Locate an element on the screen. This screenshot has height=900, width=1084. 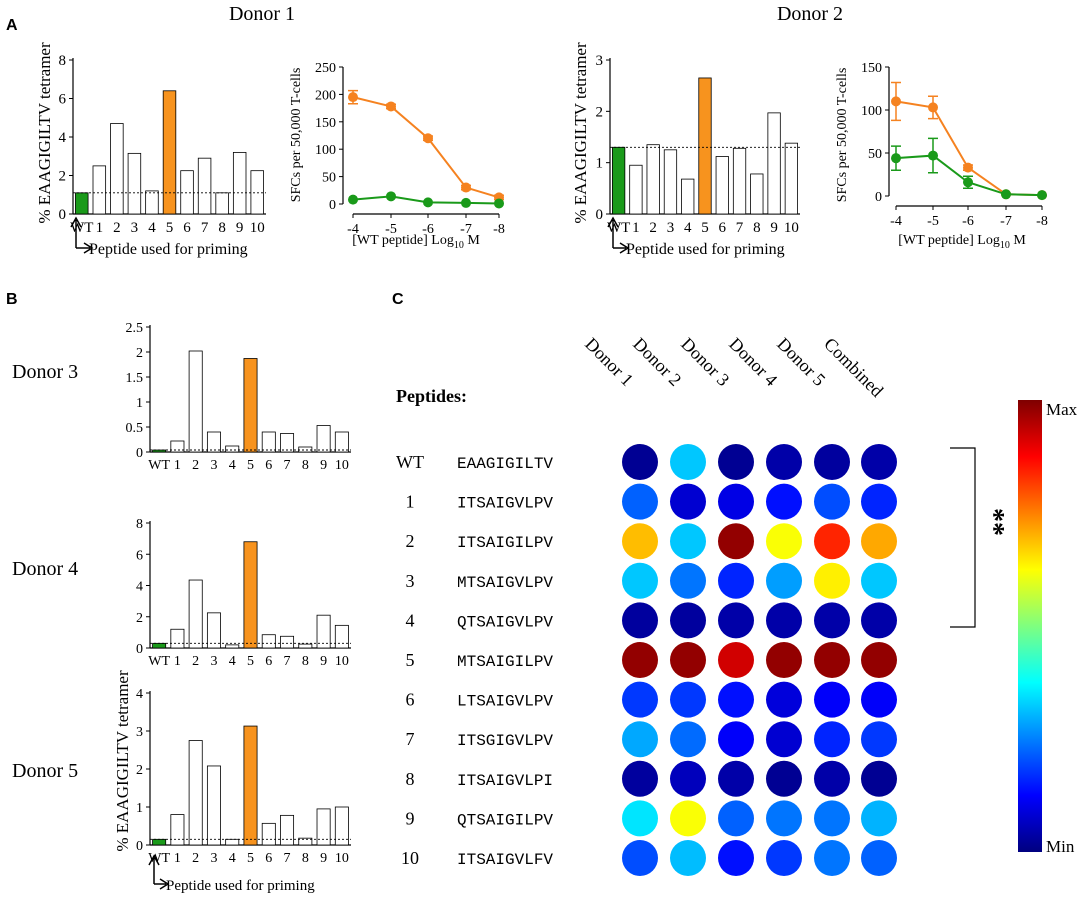
heat-row-id: 4 is located at coordinates (410, 620).